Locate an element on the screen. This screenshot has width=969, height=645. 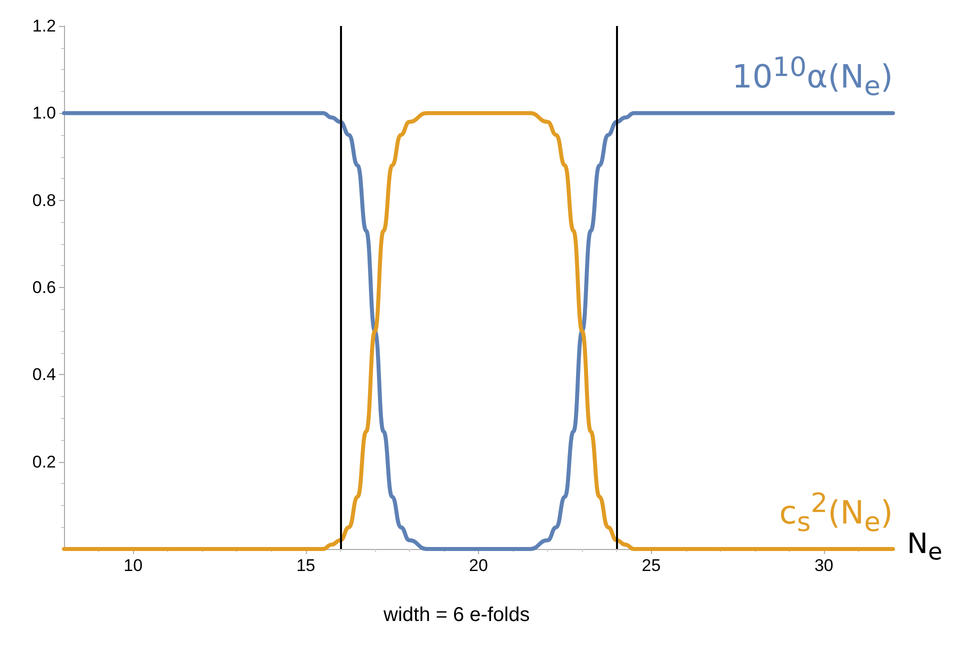
x-tick-label: 15 is located at coordinates (306, 565).